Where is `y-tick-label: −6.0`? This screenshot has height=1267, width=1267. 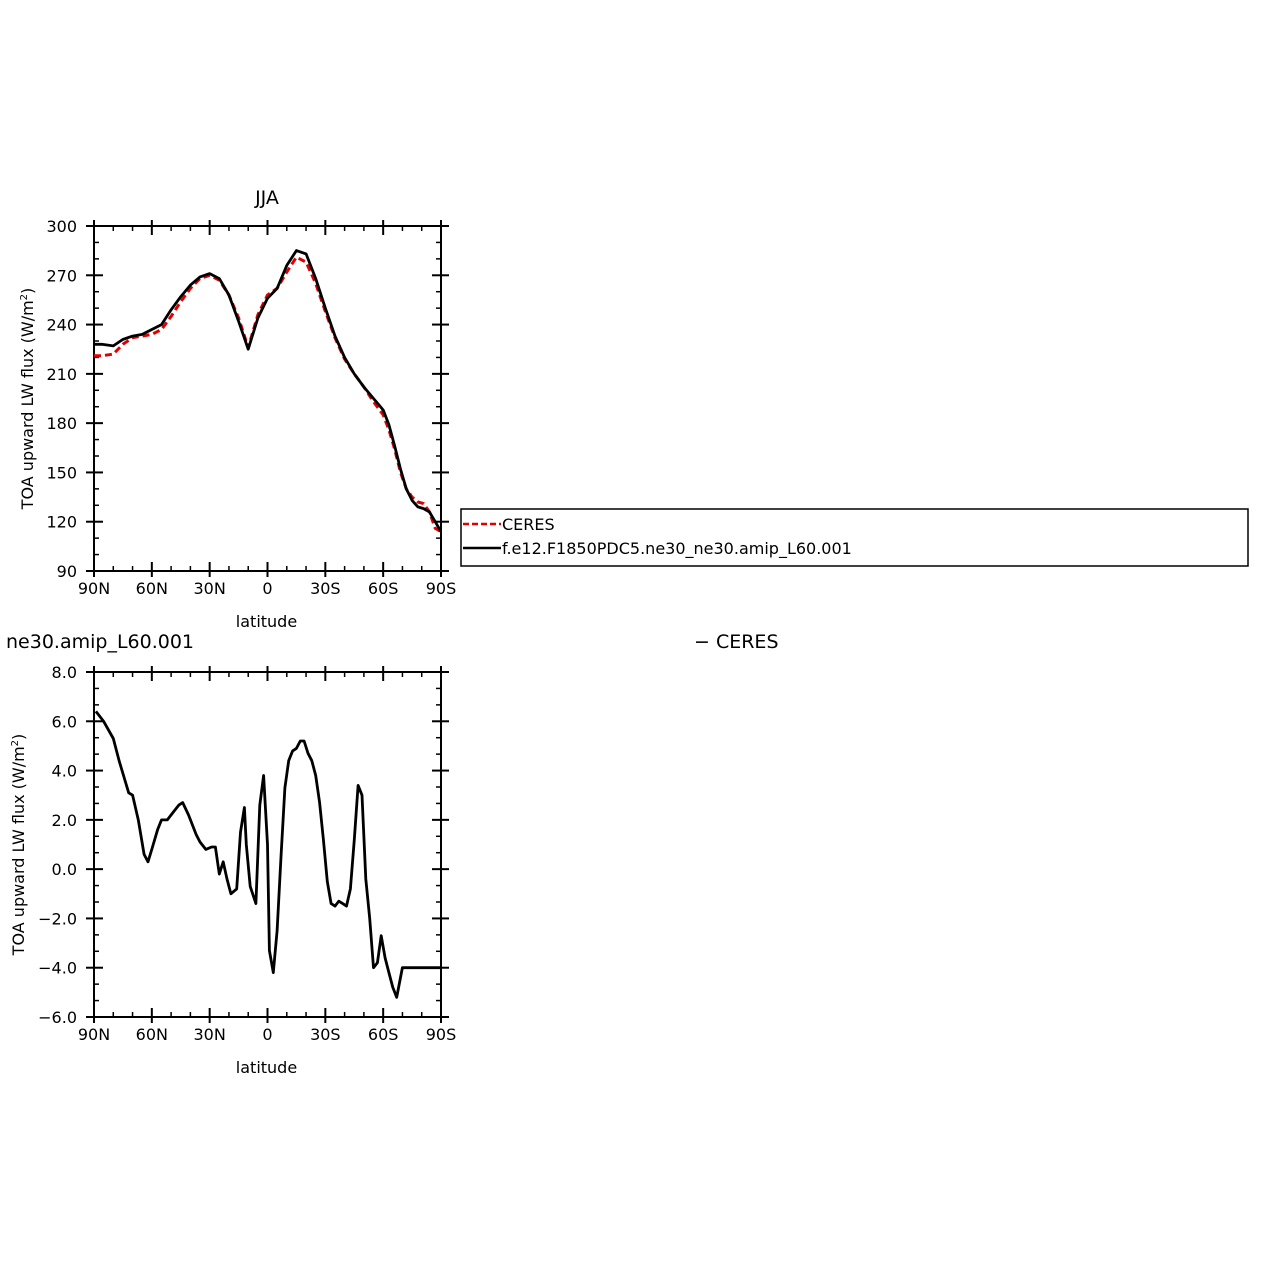
y-tick-label: −6.0 is located at coordinates (57, 1017).